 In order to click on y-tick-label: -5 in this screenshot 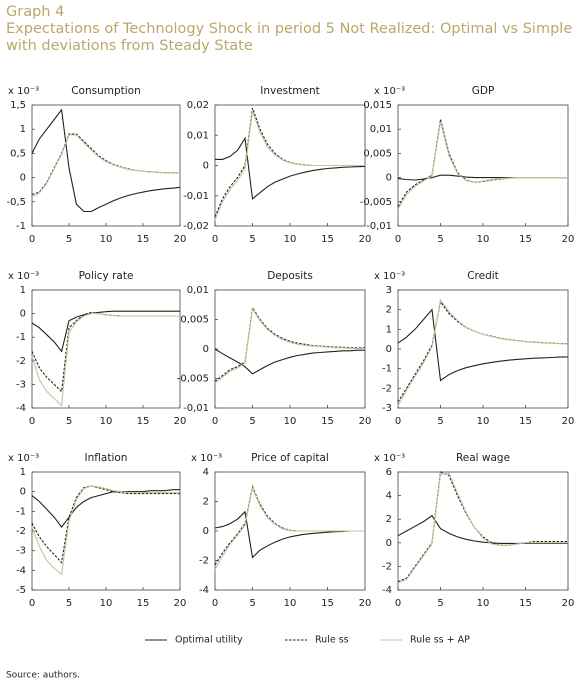, I will do `click(21, 590)`.